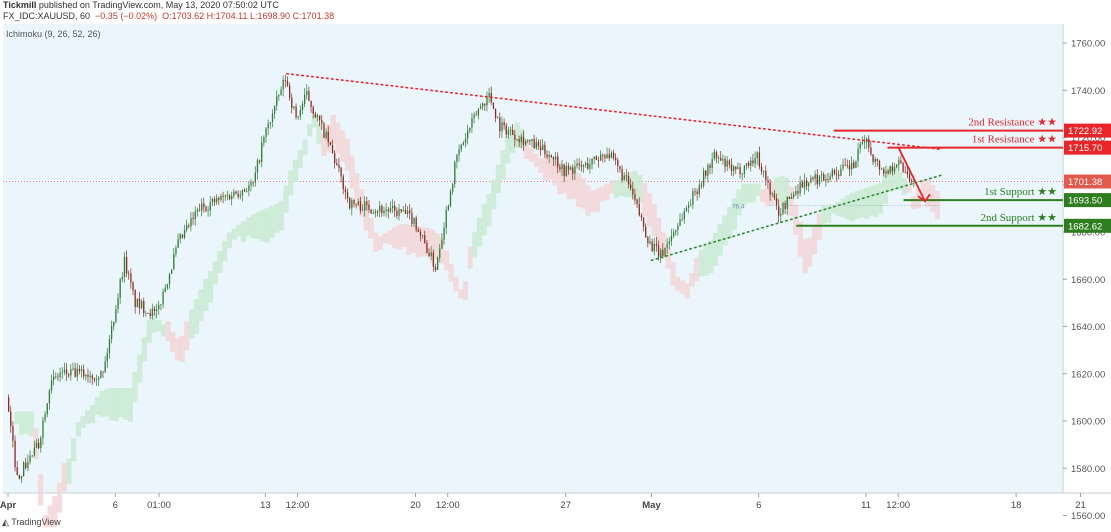  What do you see at coordinates (1088, 516) in the screenshot?
I see `y-tick-label: 1560.00` at bounding box center [1088, 516].